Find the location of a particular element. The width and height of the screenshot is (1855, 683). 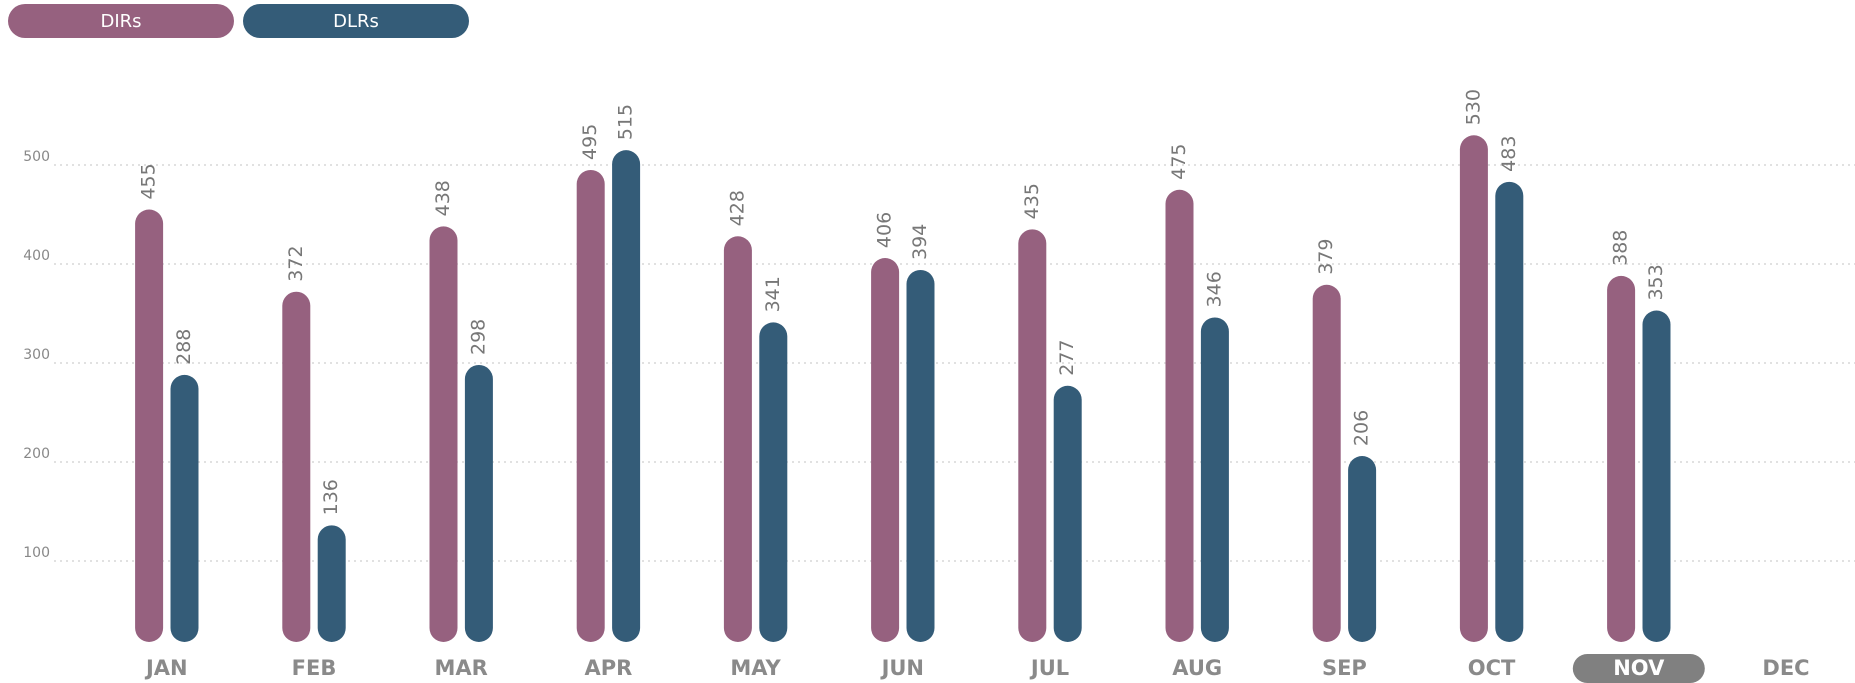

value-label: 353 is located at coordinates (1656, 282).